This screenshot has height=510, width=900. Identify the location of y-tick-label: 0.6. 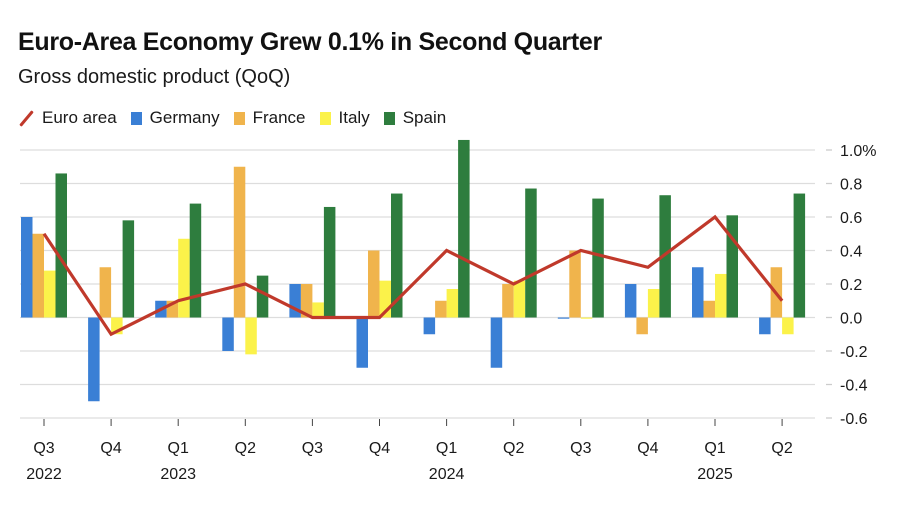
(851, 218).